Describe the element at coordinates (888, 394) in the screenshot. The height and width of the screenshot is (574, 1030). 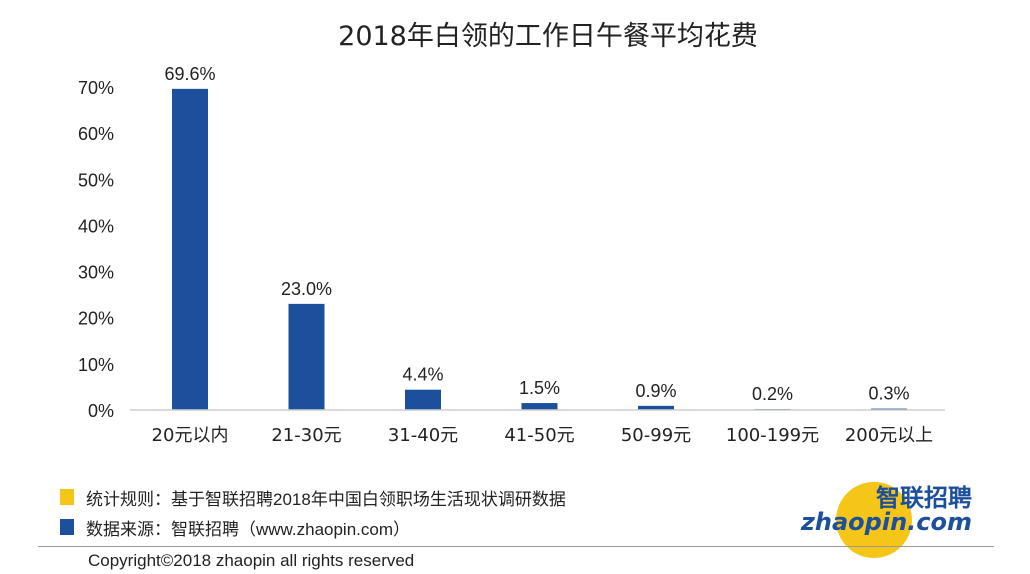
I see `bar-value-label: 0.3%` at that location.